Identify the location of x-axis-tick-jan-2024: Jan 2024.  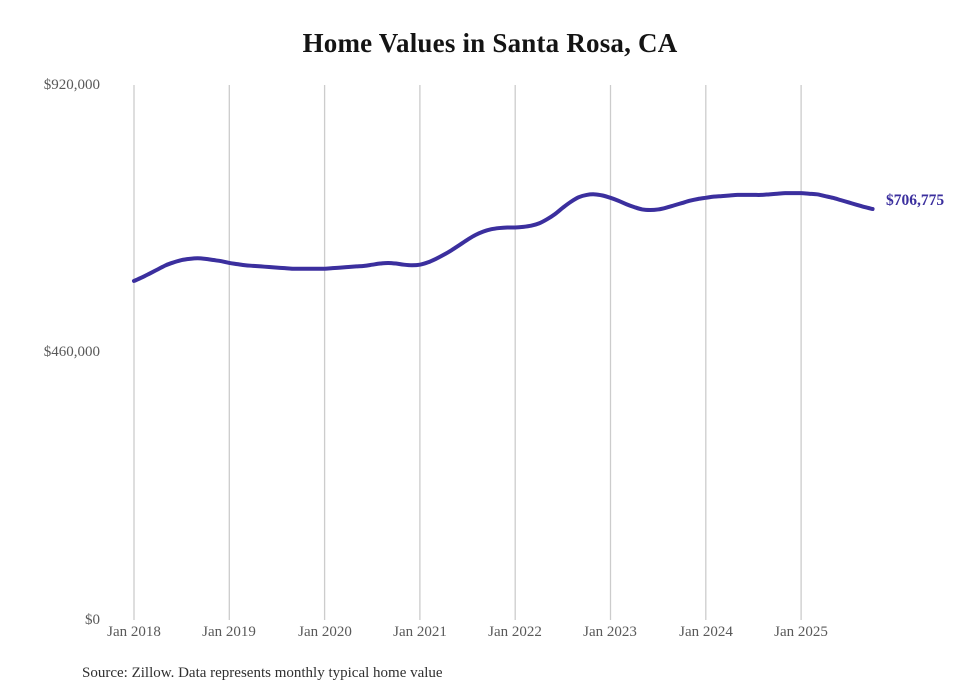
(706, 632).